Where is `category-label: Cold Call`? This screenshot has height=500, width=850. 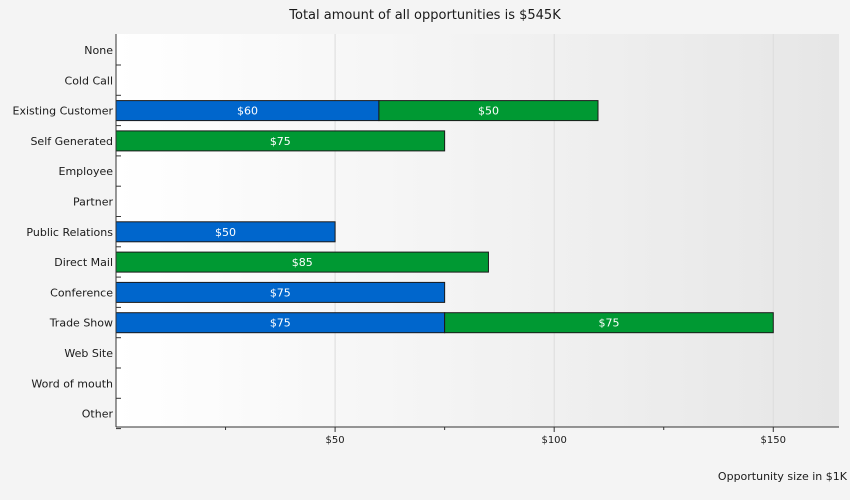
category-label: Cold Call is located at coordinates (89, 80).